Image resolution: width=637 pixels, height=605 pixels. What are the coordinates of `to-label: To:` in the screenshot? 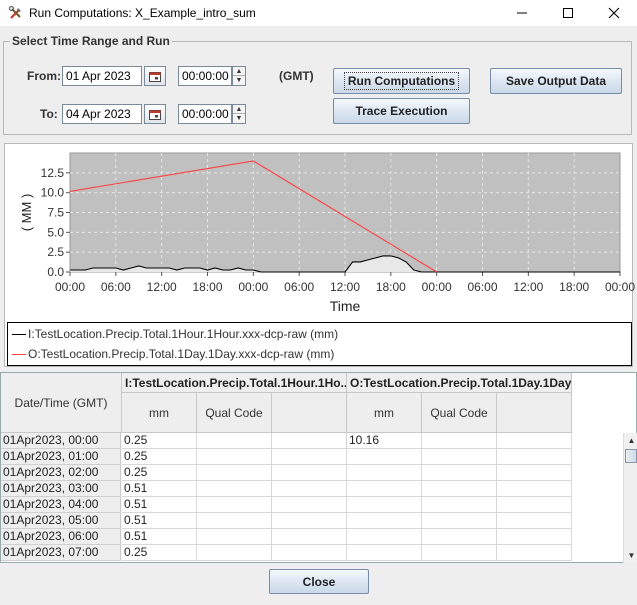 It's located at (49, 114).